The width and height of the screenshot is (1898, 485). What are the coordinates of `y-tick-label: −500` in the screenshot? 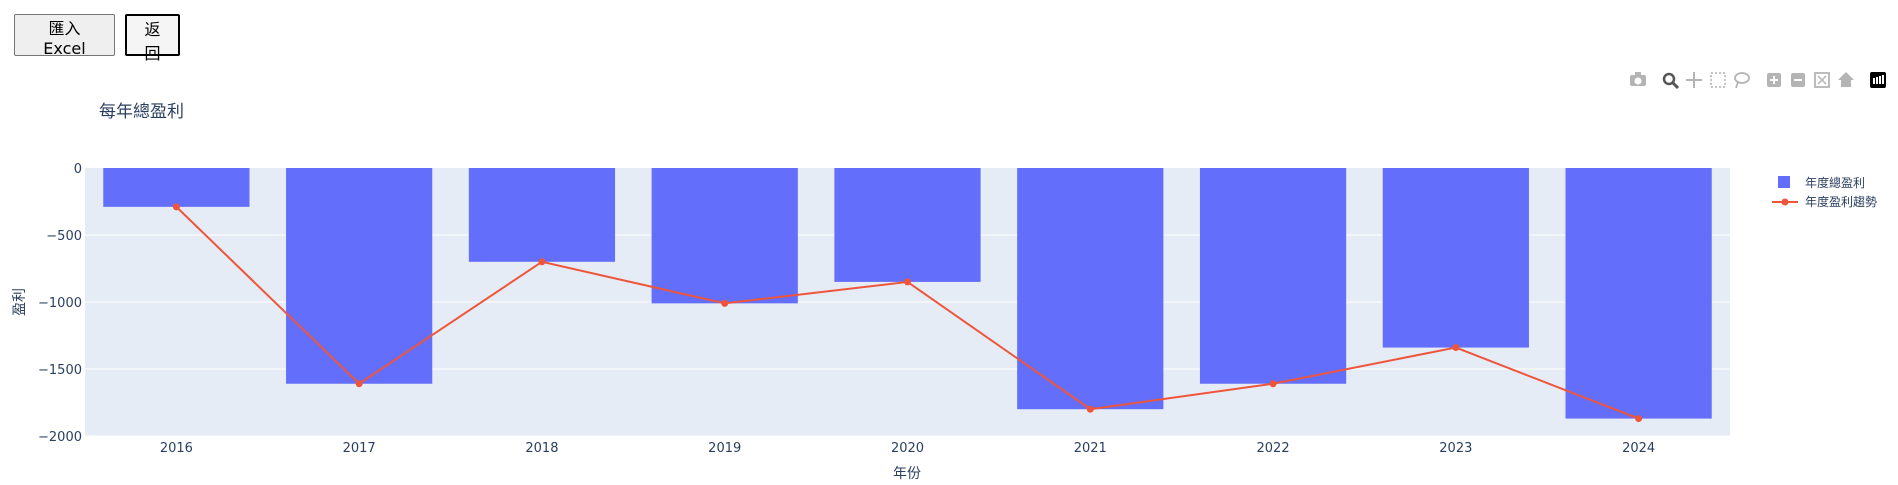 It's located at (64, 236).